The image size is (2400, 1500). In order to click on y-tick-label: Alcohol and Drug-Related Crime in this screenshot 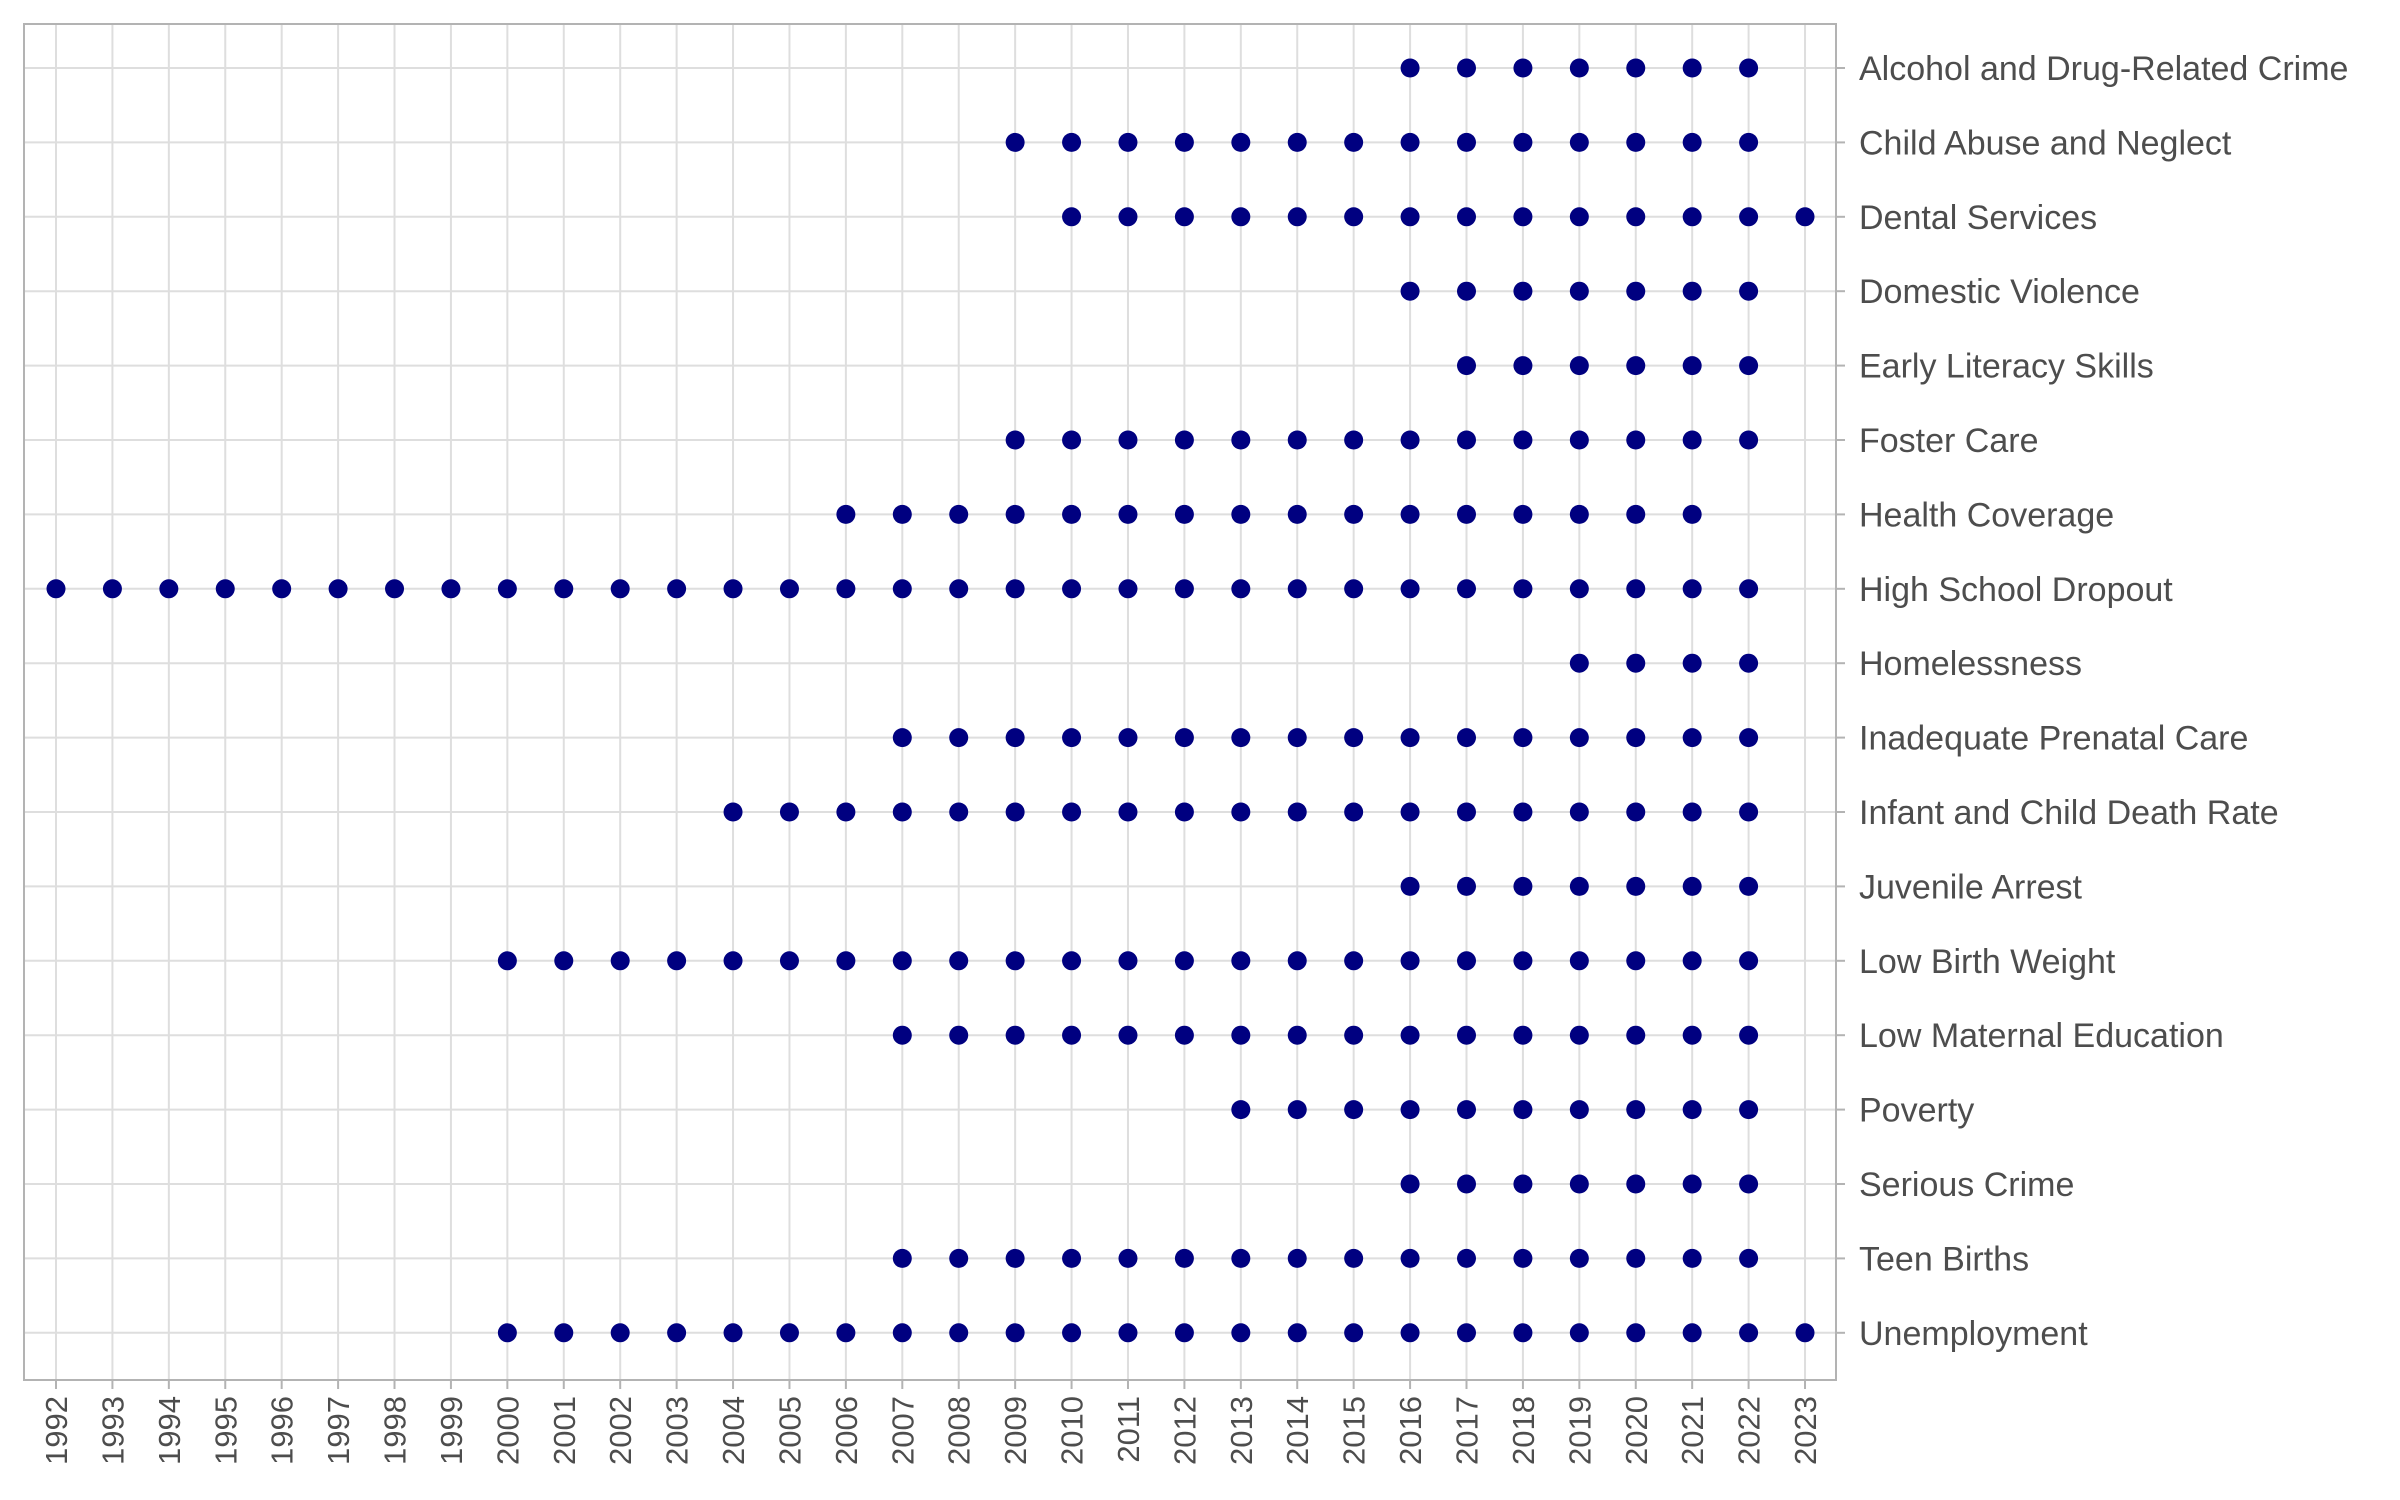, I will do `click(2103, 69)`.